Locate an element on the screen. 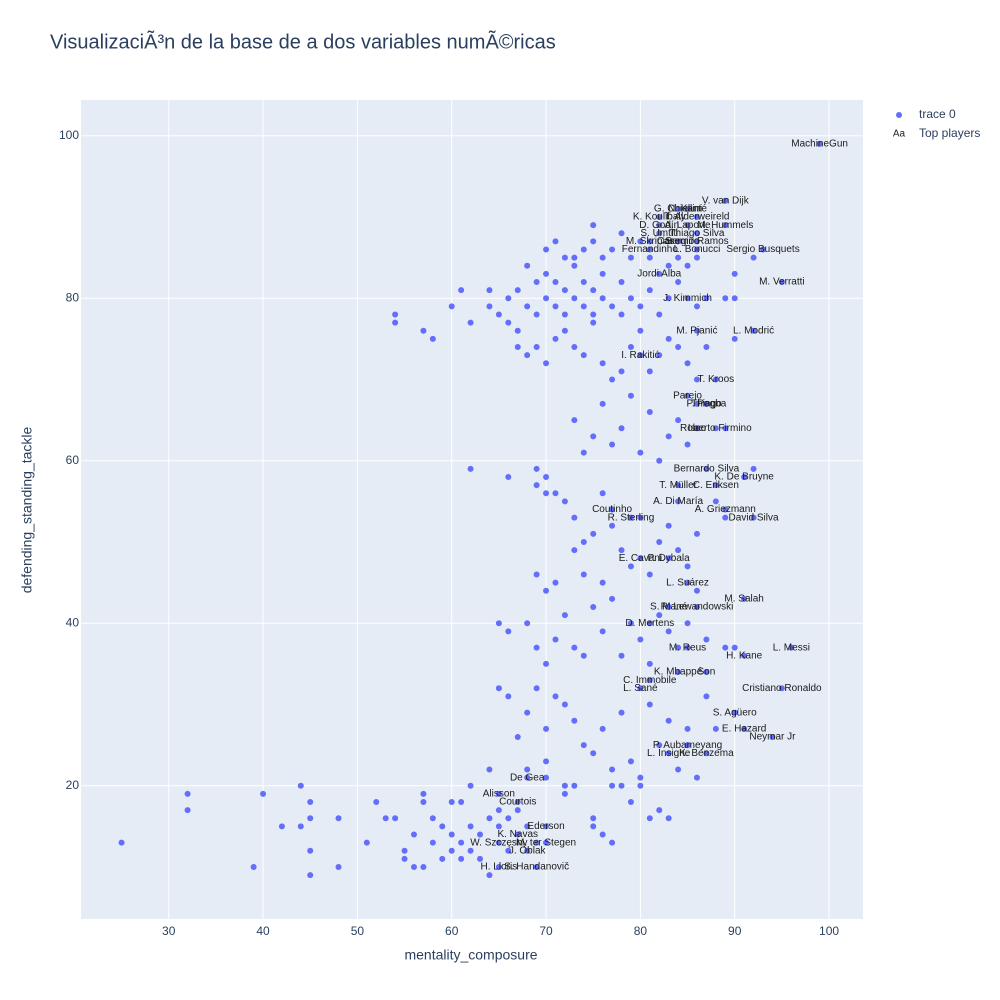 This screenshot has width=1000, height=1000. x-axis-title: mentality_composure is located at coordinates (470, 955).